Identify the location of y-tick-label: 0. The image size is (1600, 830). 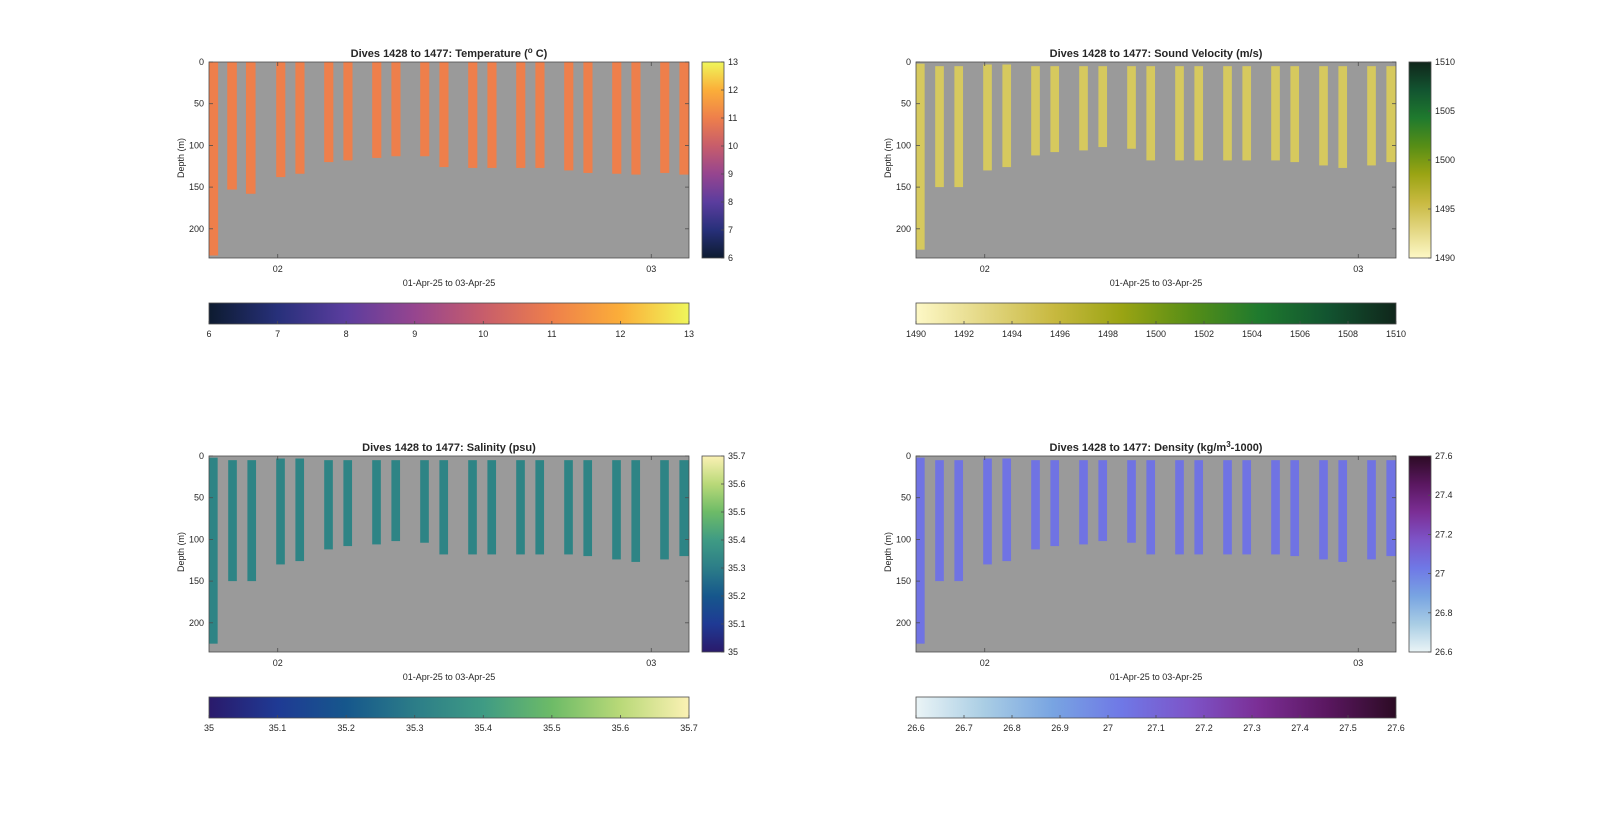
(201, 62).